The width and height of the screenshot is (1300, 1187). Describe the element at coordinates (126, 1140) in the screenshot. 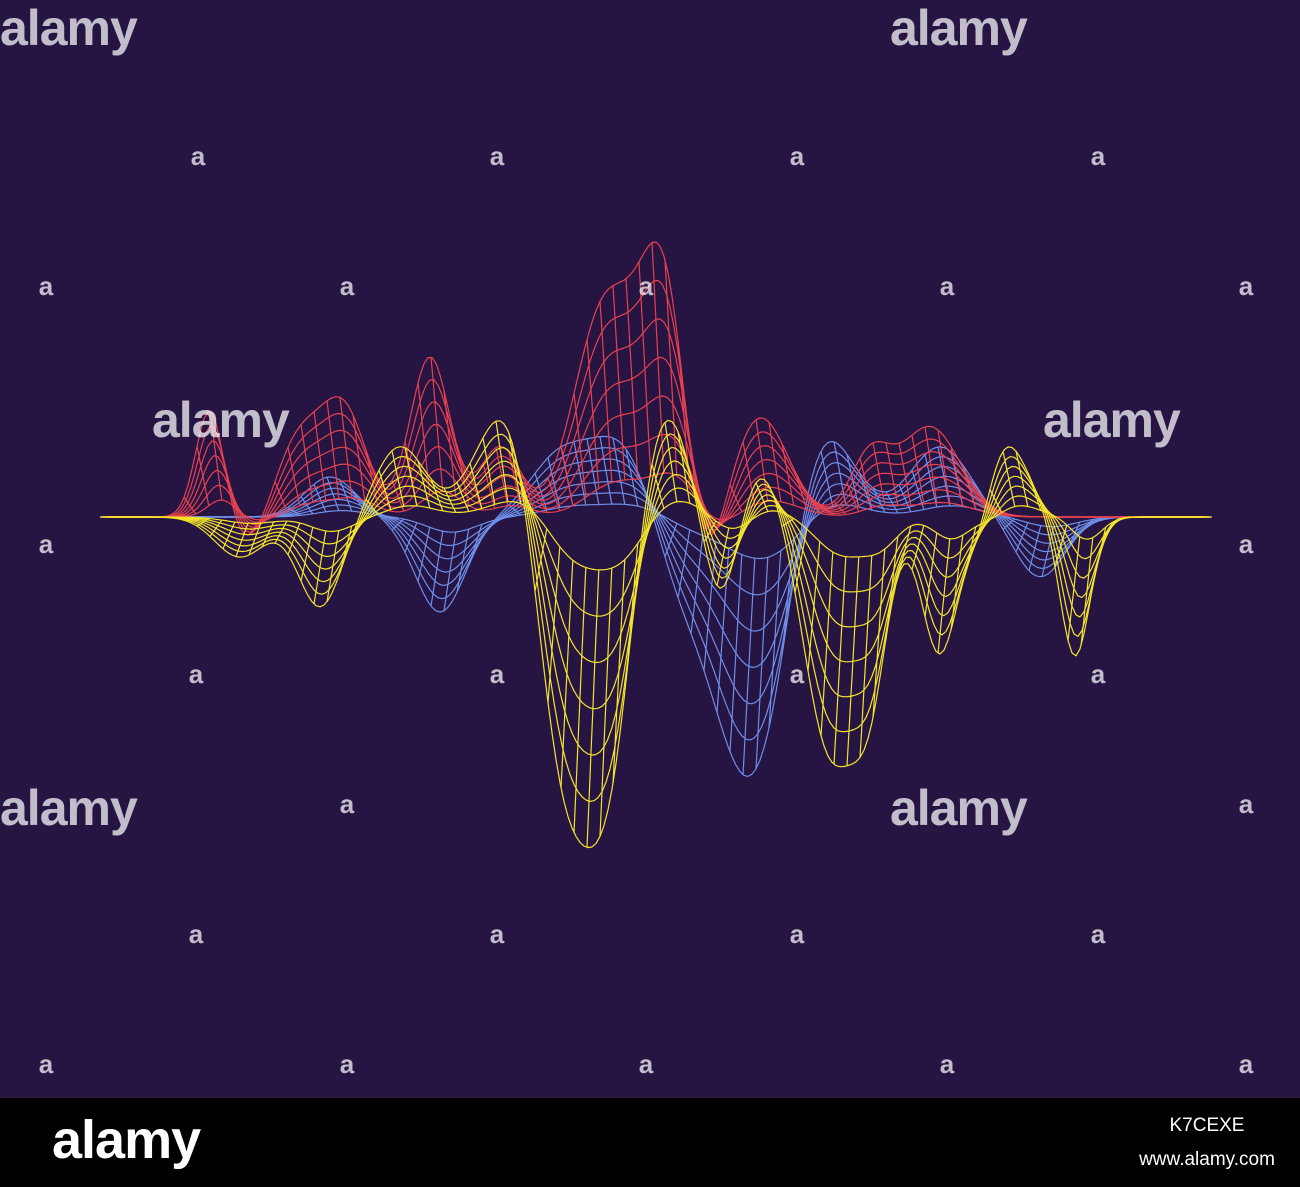

I see `footer-brand: alamy` at that location.